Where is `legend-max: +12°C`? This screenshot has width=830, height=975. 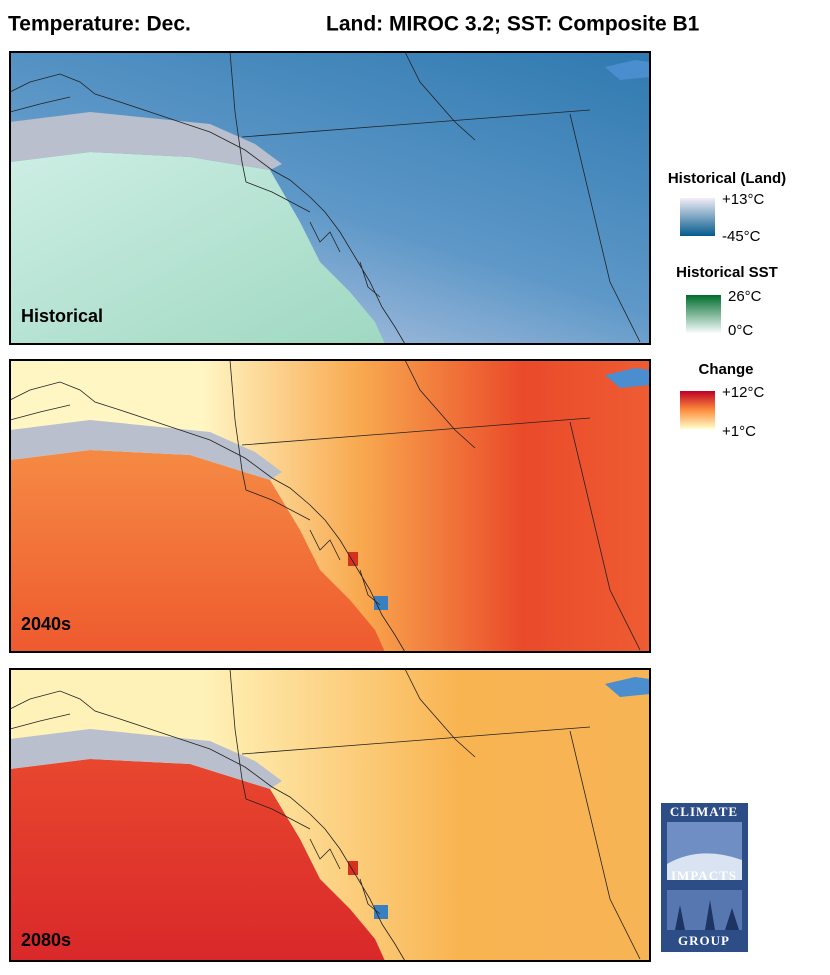 legend-max: +12°C is located at coordinates (743, 392).